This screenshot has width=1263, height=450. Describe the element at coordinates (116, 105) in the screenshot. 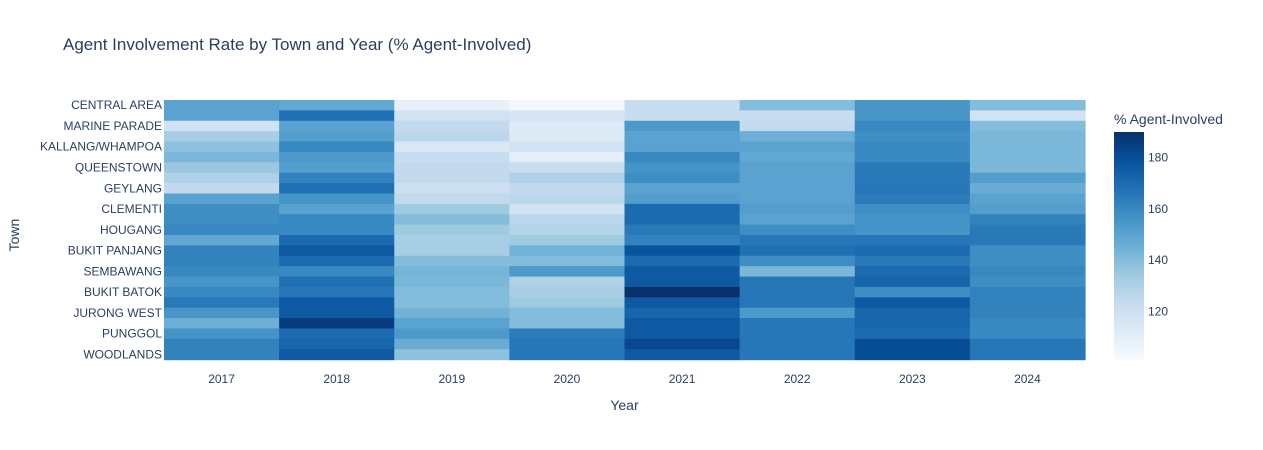

I see `y-tick-label: CENTRAL AREA` at that location.